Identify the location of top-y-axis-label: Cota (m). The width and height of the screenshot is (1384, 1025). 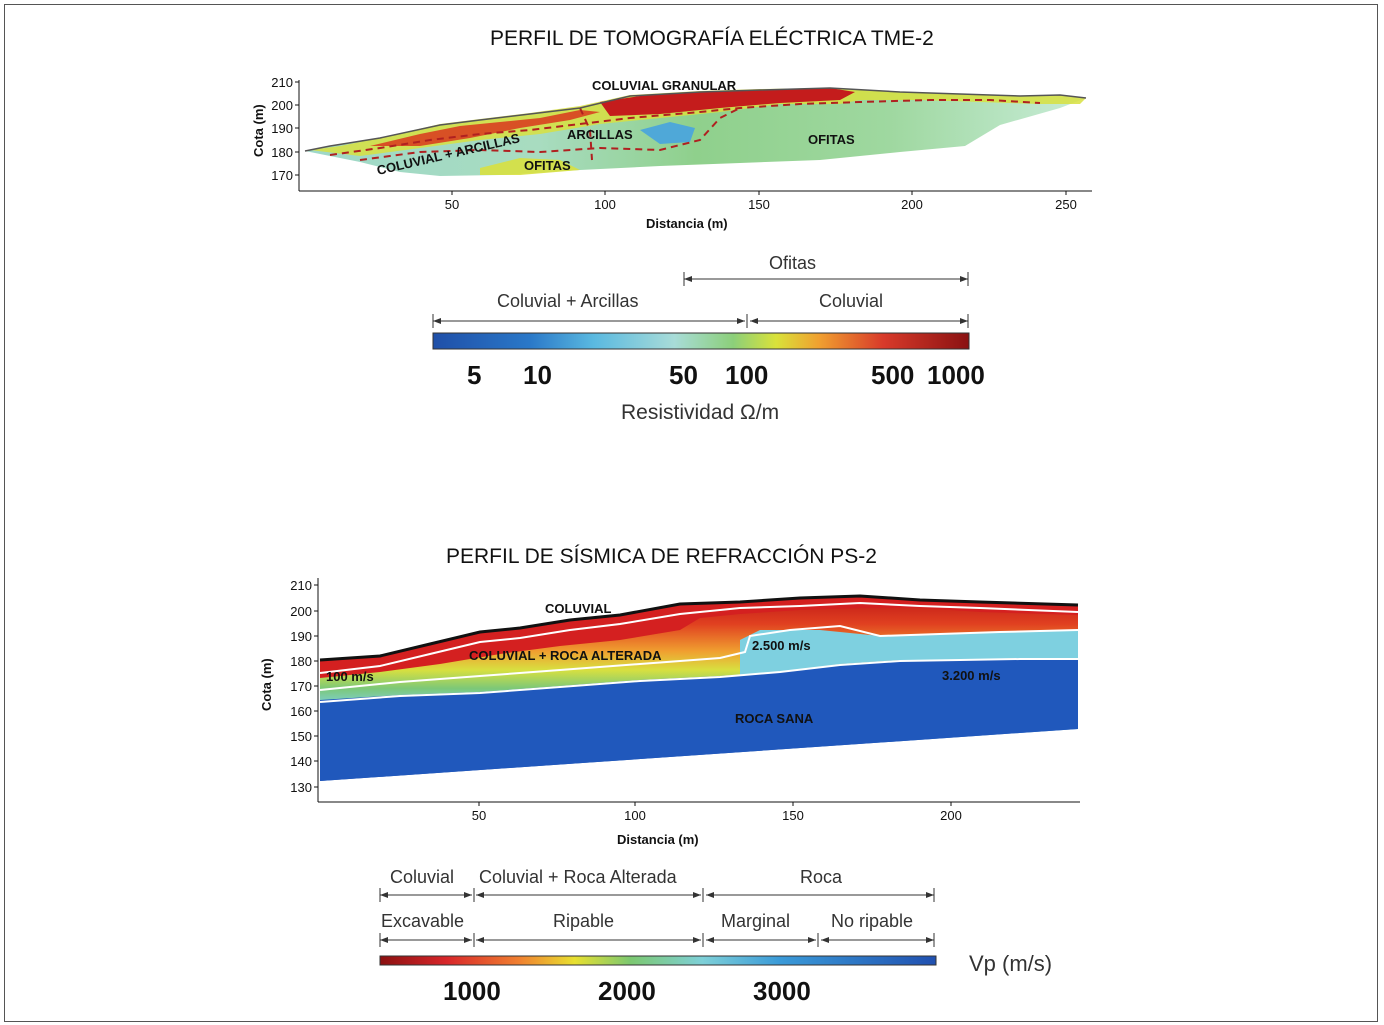
(258, 130).